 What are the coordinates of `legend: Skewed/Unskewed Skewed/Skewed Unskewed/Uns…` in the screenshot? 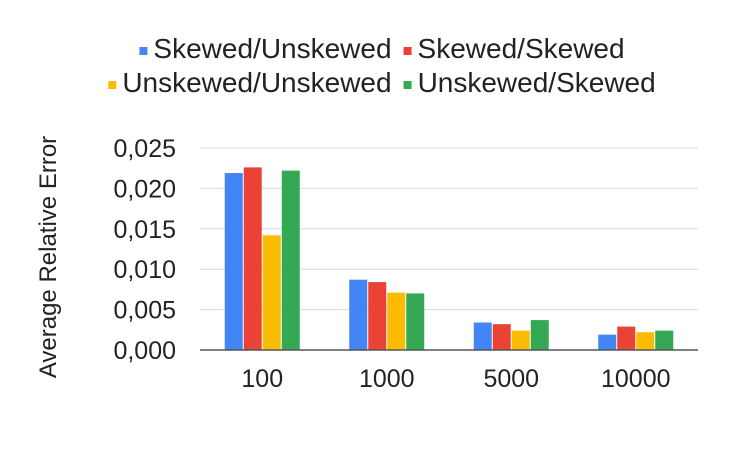 It's located at (382, 65).